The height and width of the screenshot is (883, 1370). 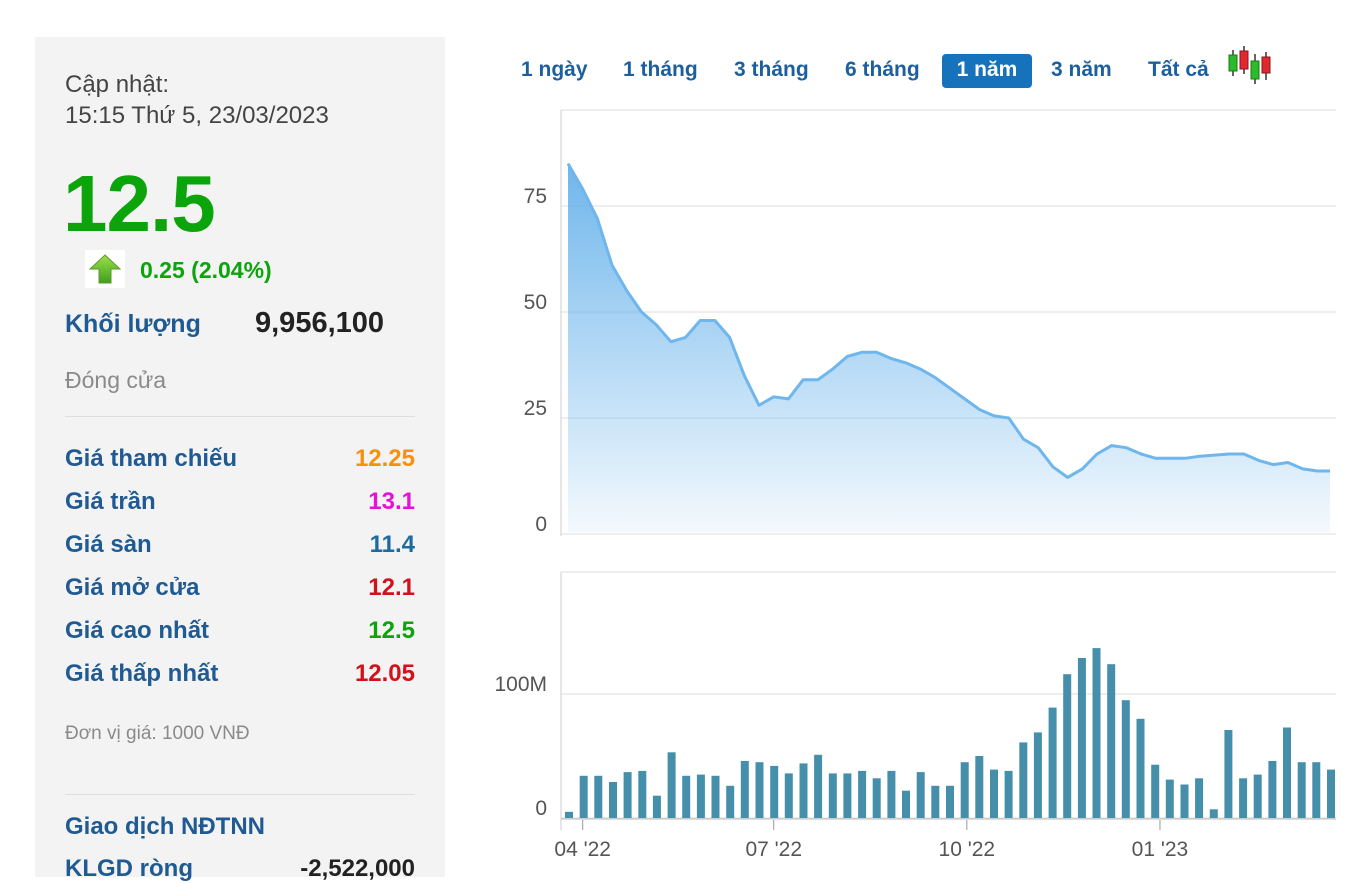 What do you see at coordinates (554, 69) in the screenshot?
I see `tab-1-day: 1 ngày` at bounding box center [554, 69].